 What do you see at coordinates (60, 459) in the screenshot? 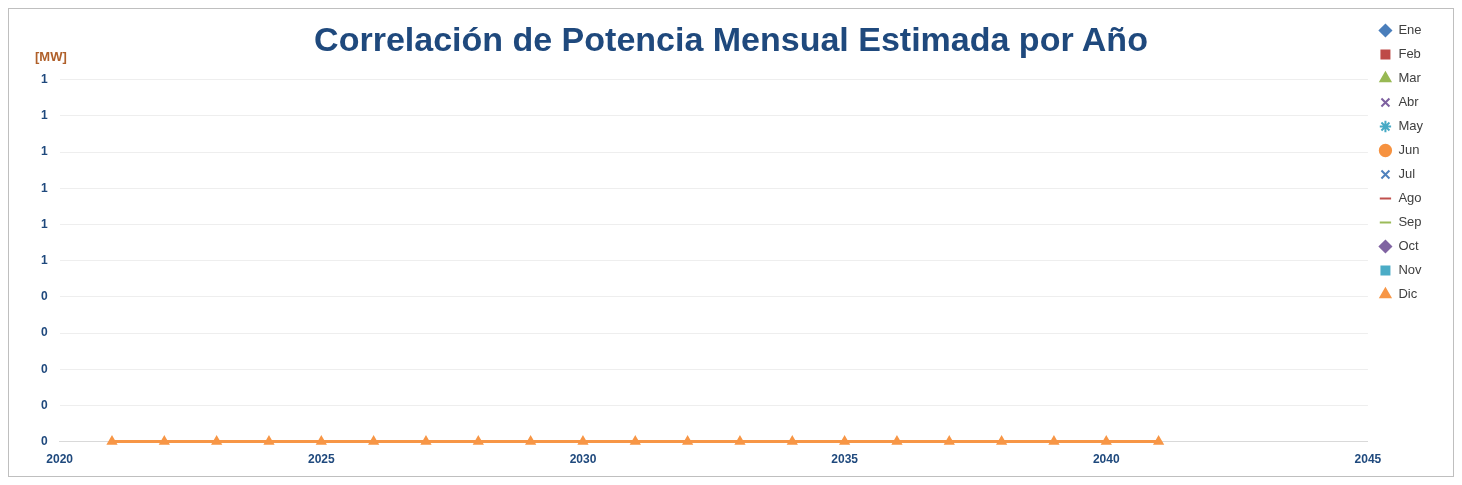
I see `x-tick-label: 2020` at bounding box center [60, 459].